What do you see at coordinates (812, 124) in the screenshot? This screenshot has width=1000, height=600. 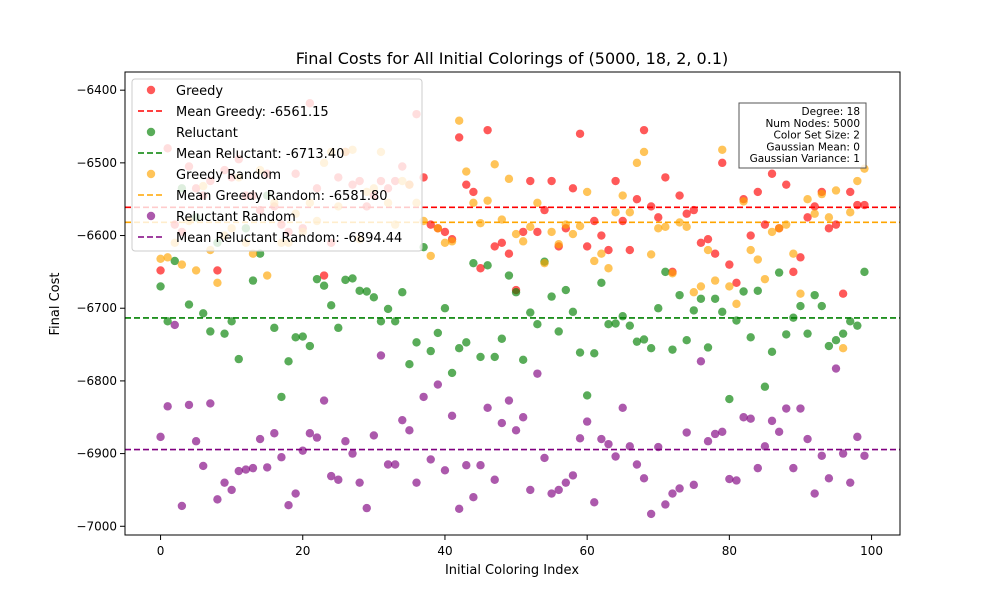 I see `info-box-line: Num Nodes: 5000` at bounding box center [812, 124].